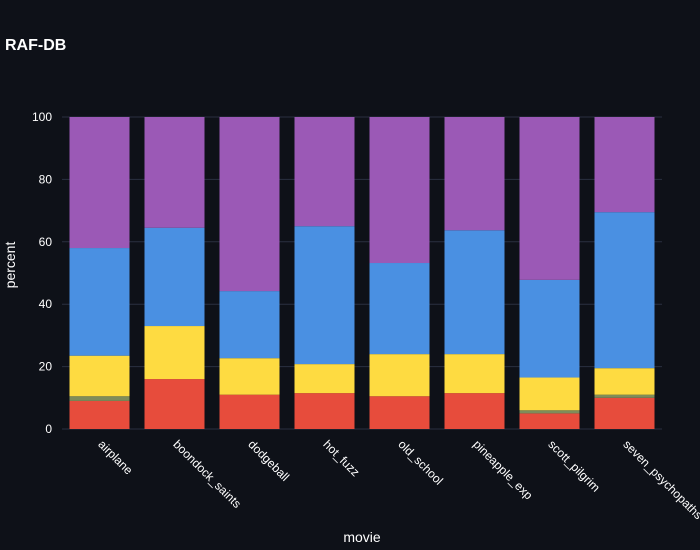  What do you see at coordinates (174, 172) in the screenshot?
I see `bar-boondock_saints-purple` at bounding box center [174, 172].